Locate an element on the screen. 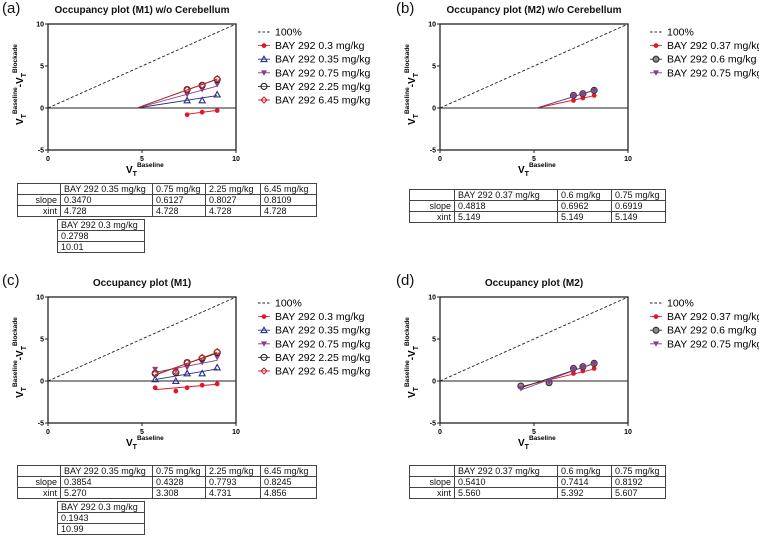  table-row: 10.01 is located at coordinates (101, 247).